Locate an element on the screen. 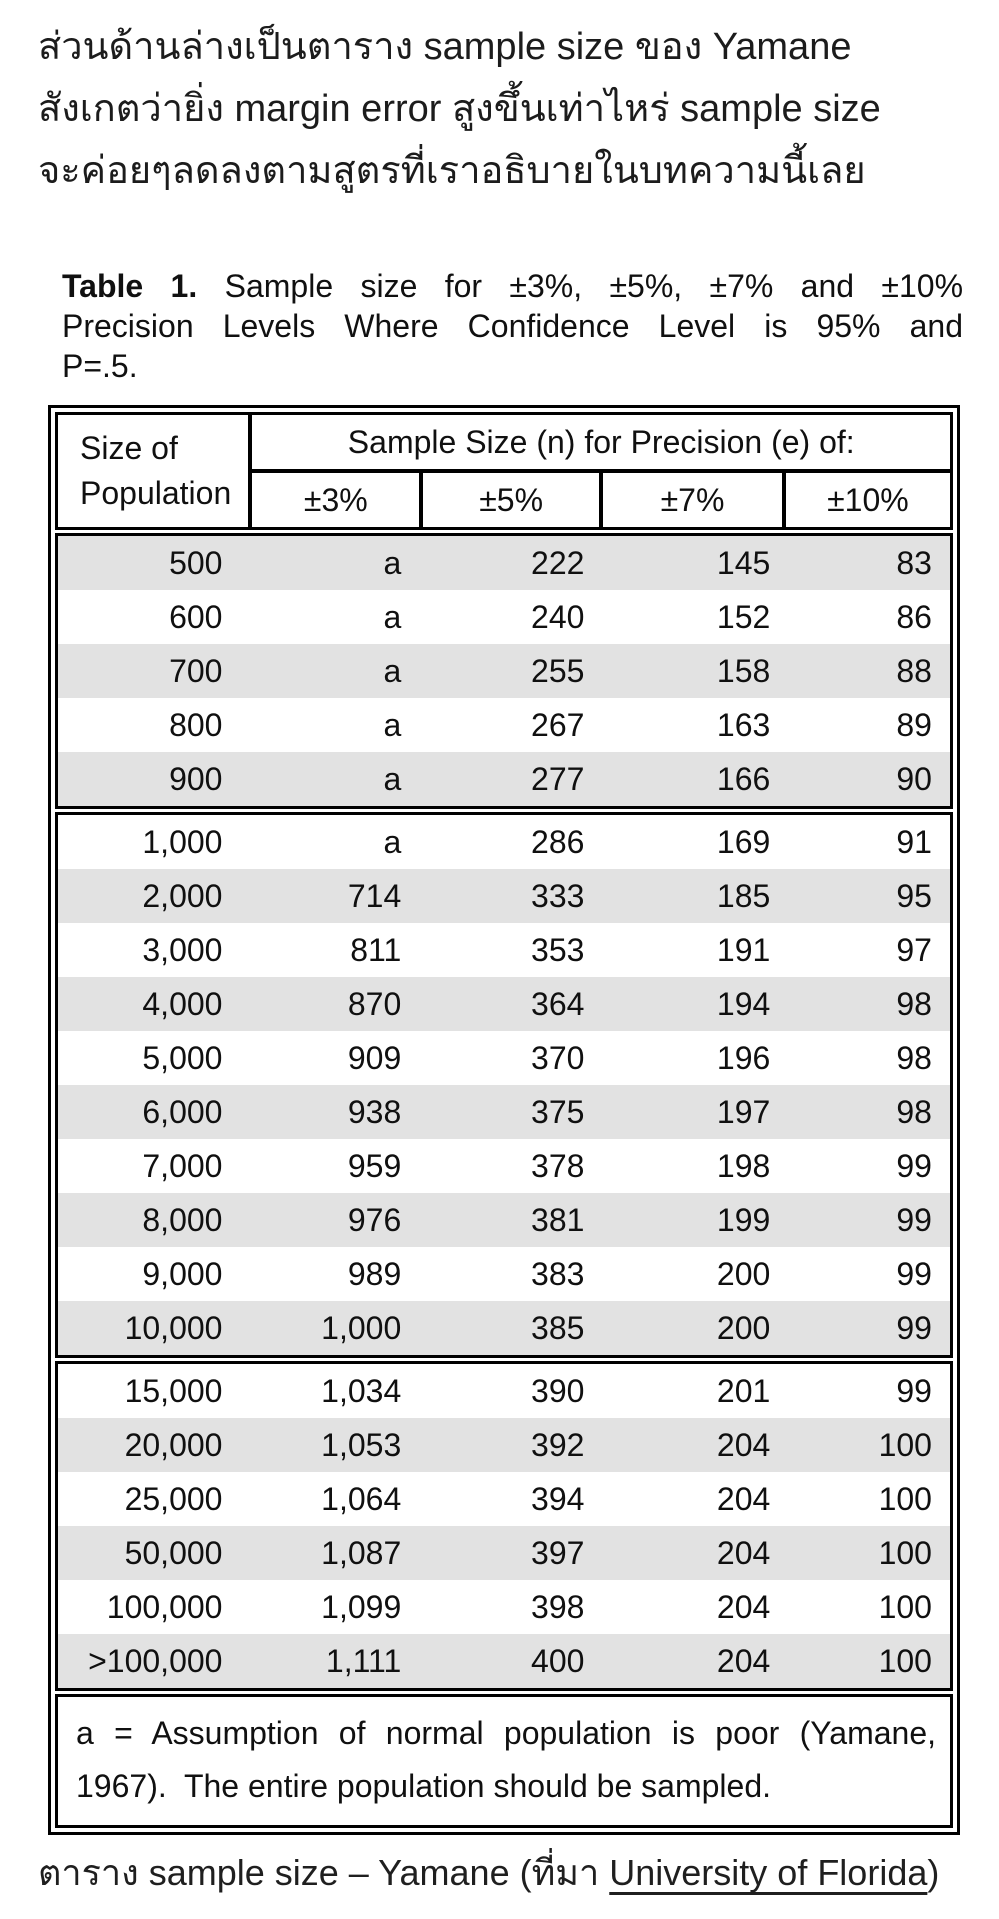  sample-size-cell: 196 is located at coordinates (743, 1057).